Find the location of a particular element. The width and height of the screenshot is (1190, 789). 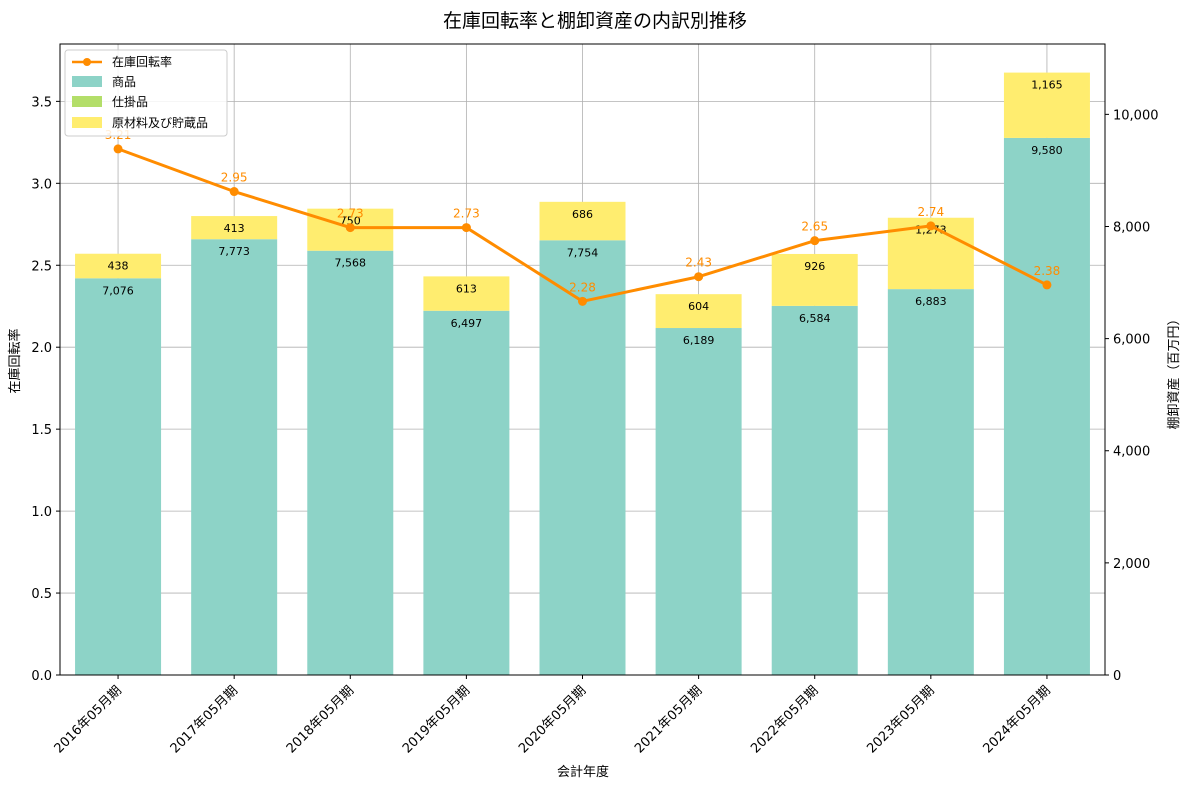

chart-title: 在庫回転率と棚卸資産の内訳別推移 is located at coordinates (595, 21).